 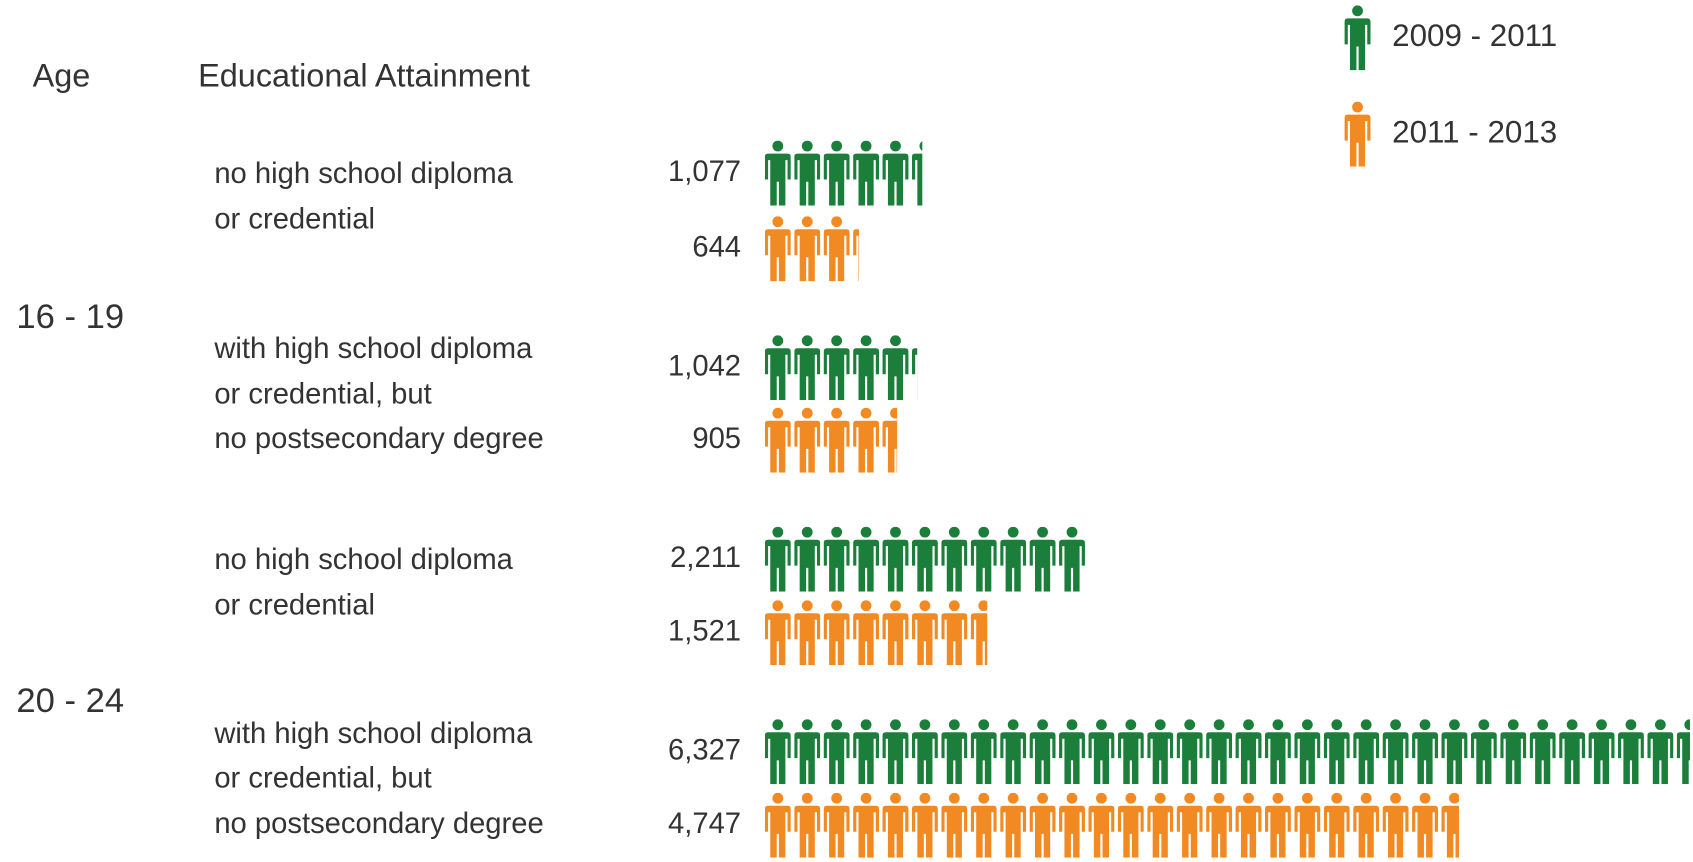 I want to click on value-label: 2,211, so click(x=705, y=558).